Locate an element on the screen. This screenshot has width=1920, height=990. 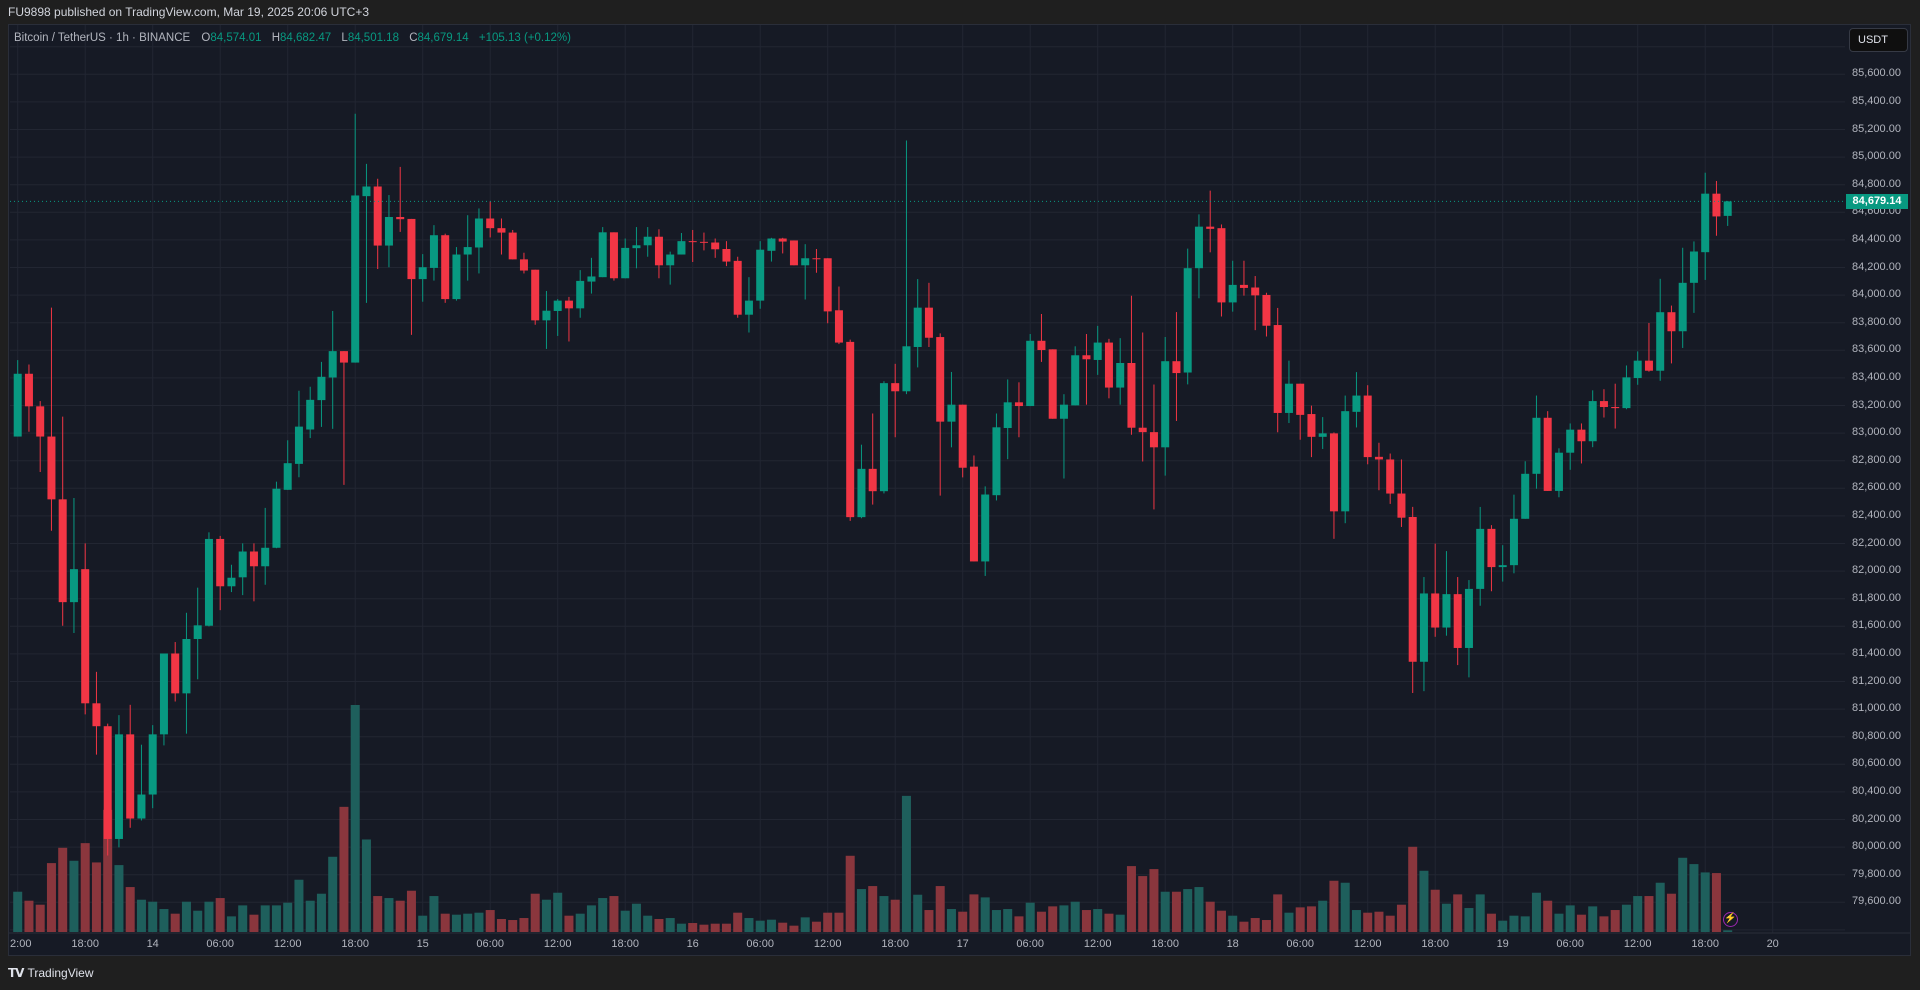
price-tick-label: 80,600.00 is located at coordinates (1876, 763).